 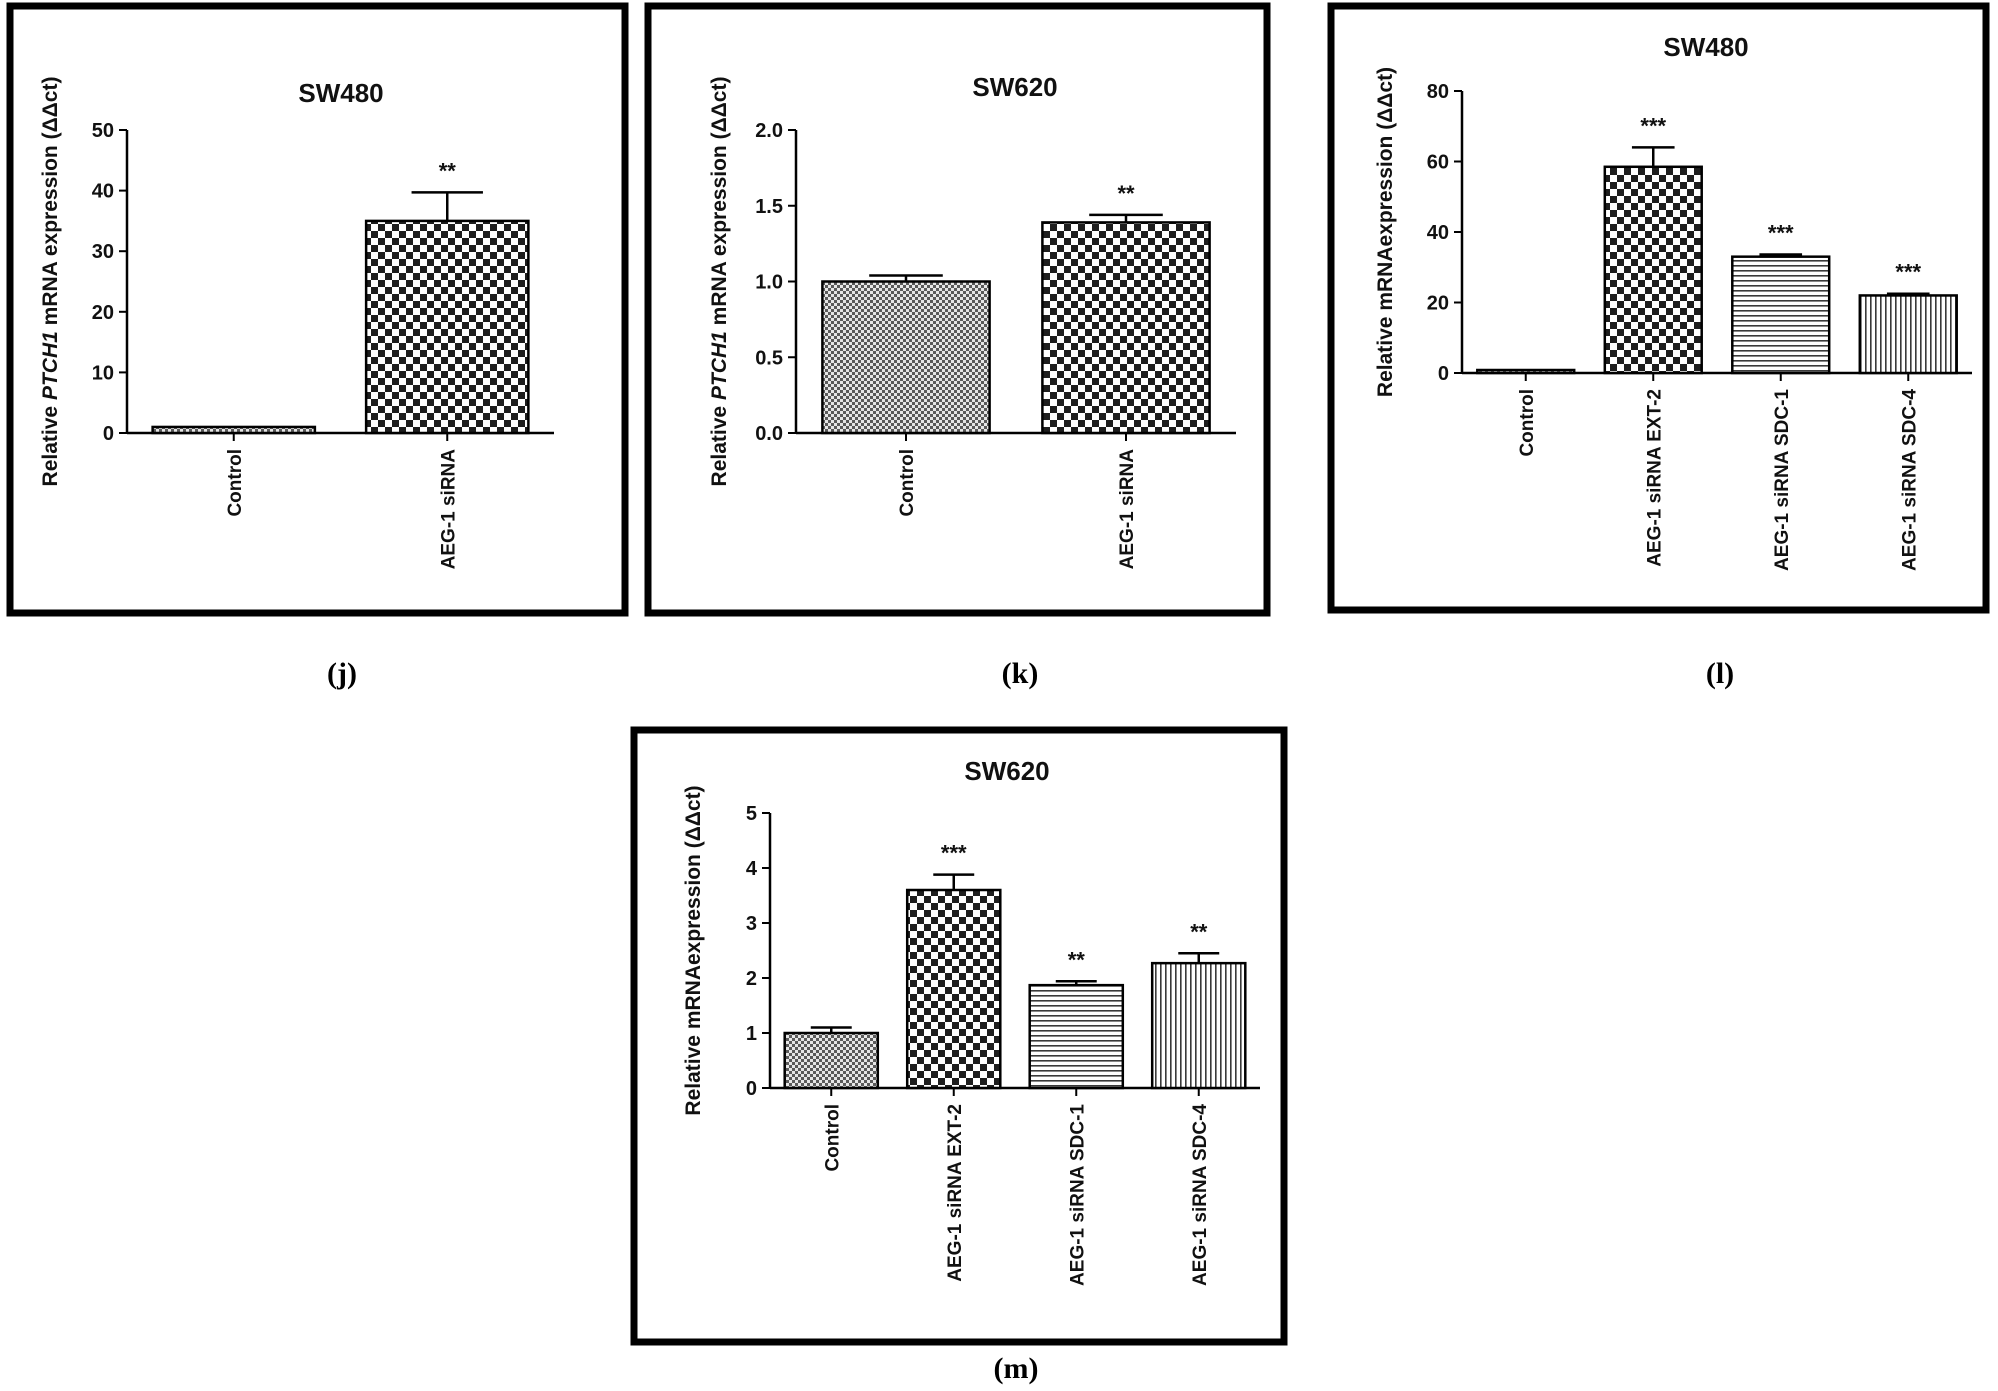 I want to click on panel-j-category-label-0: Control, so click(x=235, y=483).